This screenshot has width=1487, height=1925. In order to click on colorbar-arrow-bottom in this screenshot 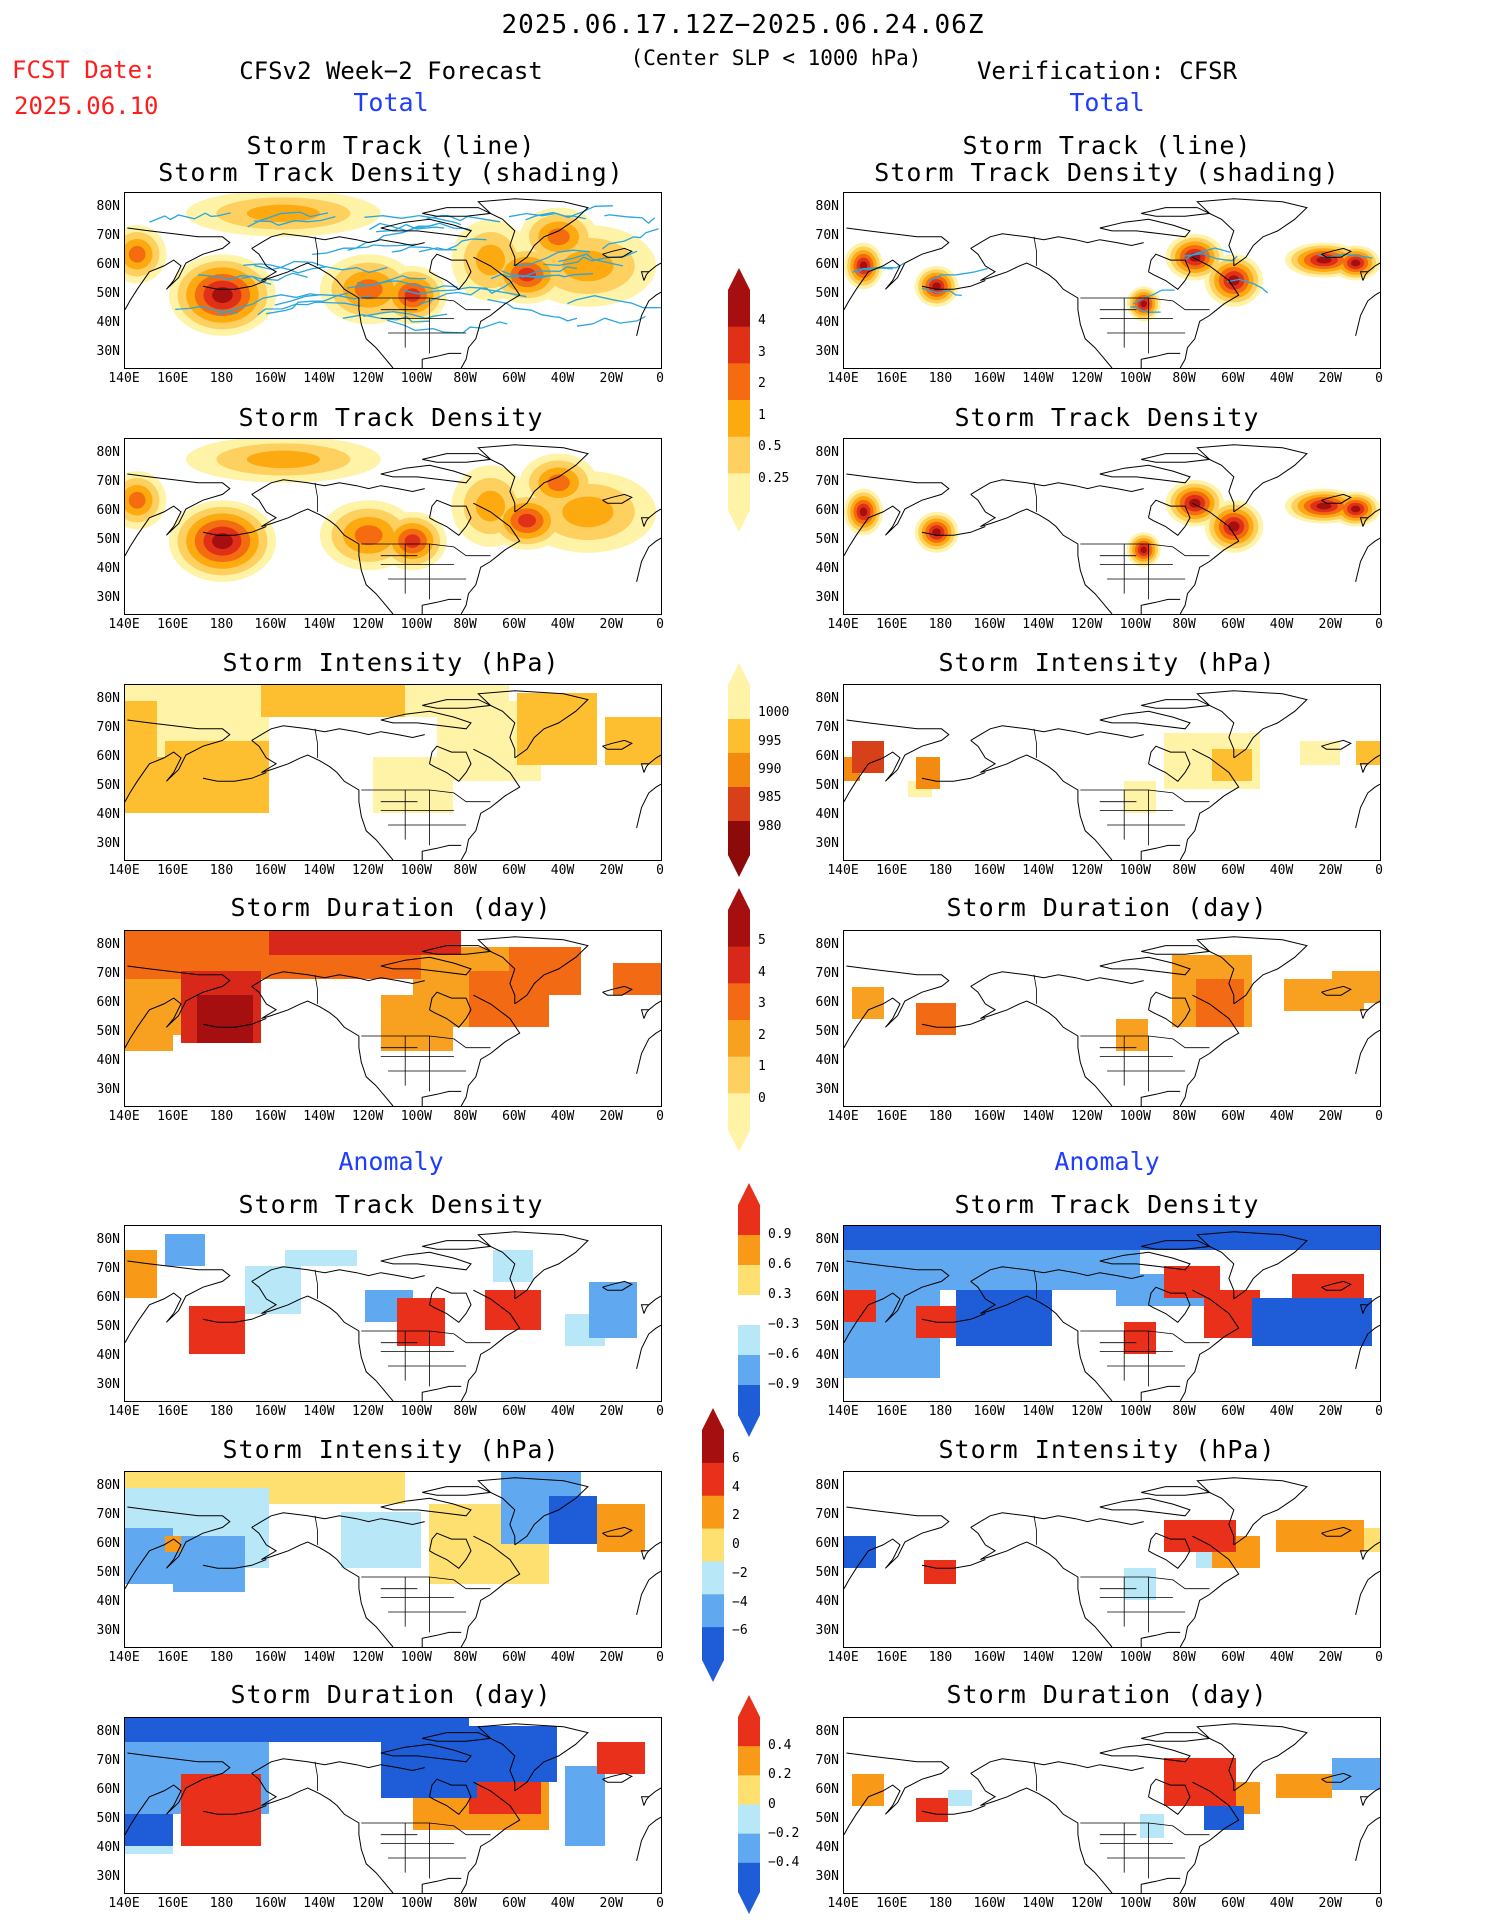, I will do `click(739, 866)`.